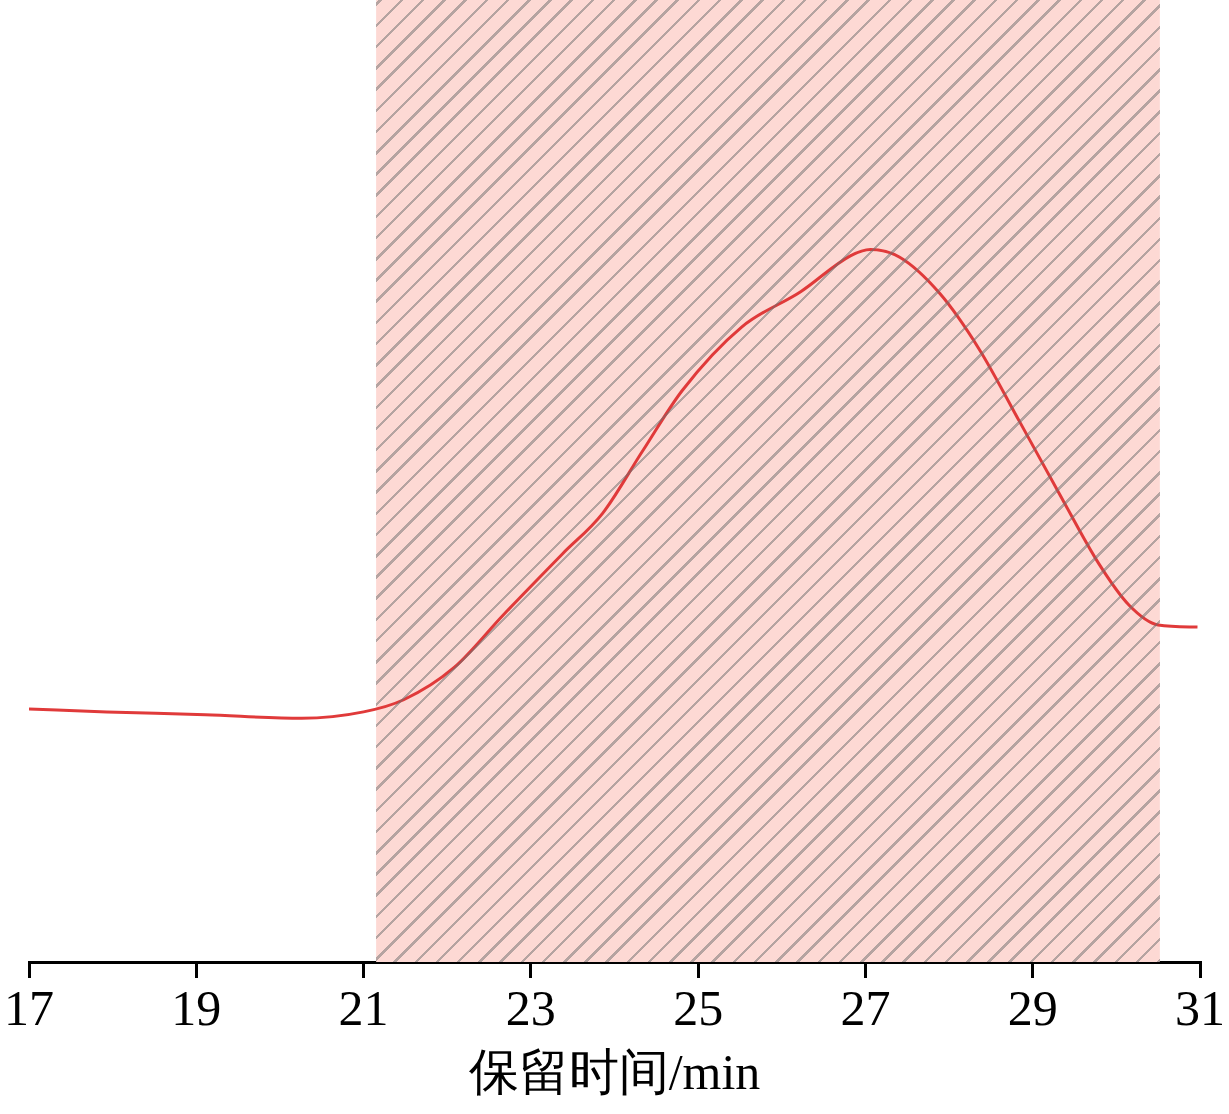 This screenshot has width=1229, height=1114. What do you see at coordinates (196, 1008) in the screenshot?
I see `x-tick-label: 19` at bounding box center [196, 1008].